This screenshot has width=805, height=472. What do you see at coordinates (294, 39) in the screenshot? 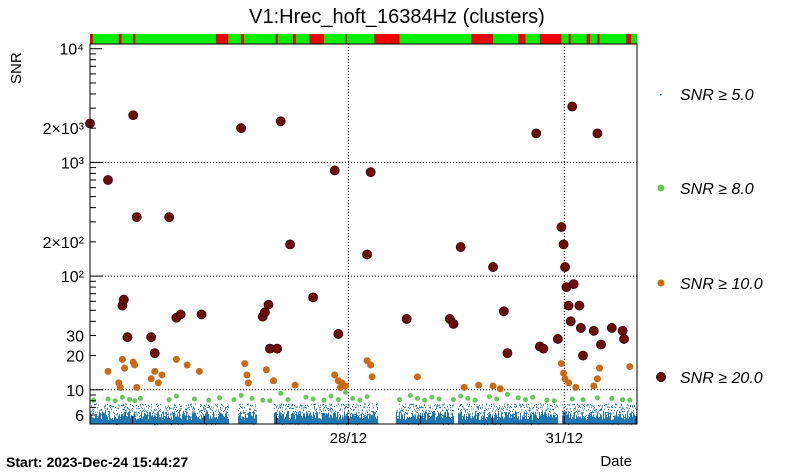
I see `segment-bad` at bounding box center [294, 39].